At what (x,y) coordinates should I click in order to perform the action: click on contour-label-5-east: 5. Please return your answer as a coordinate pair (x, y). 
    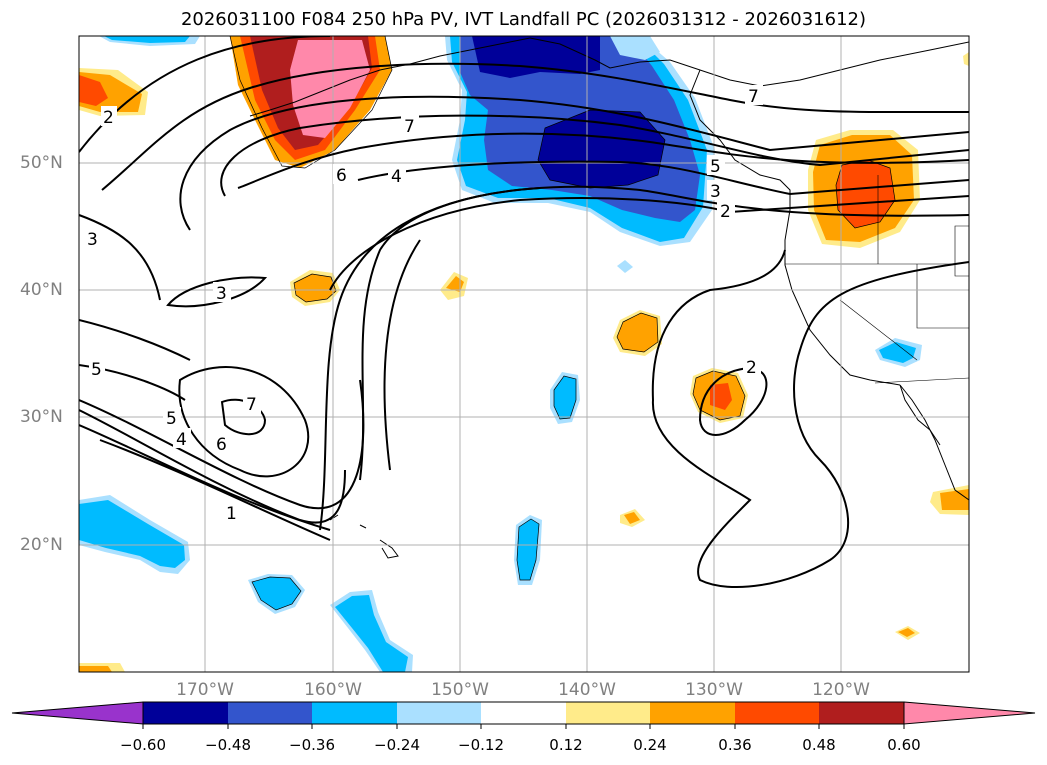
    Looking at the image, I should click on (715, 167).